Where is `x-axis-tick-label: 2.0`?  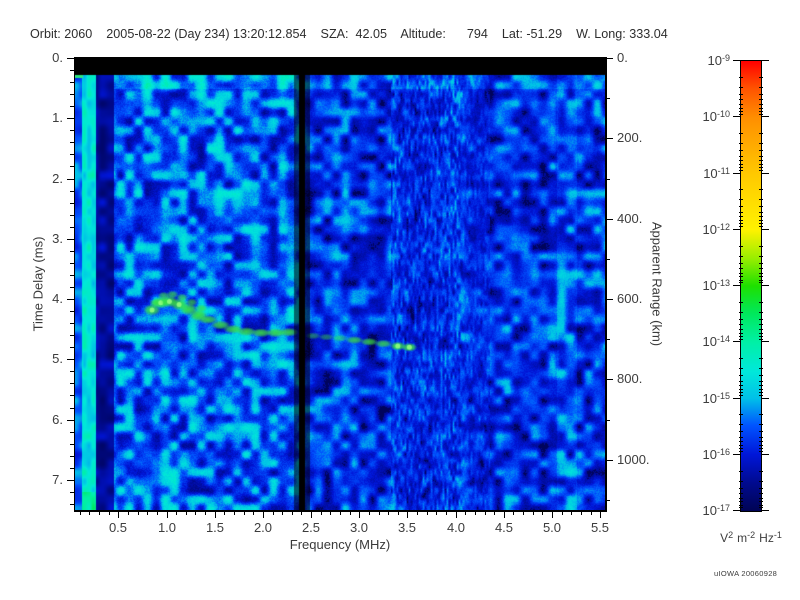 x-axis-tick-label: 2.0 is located at coordinates (263, 527).